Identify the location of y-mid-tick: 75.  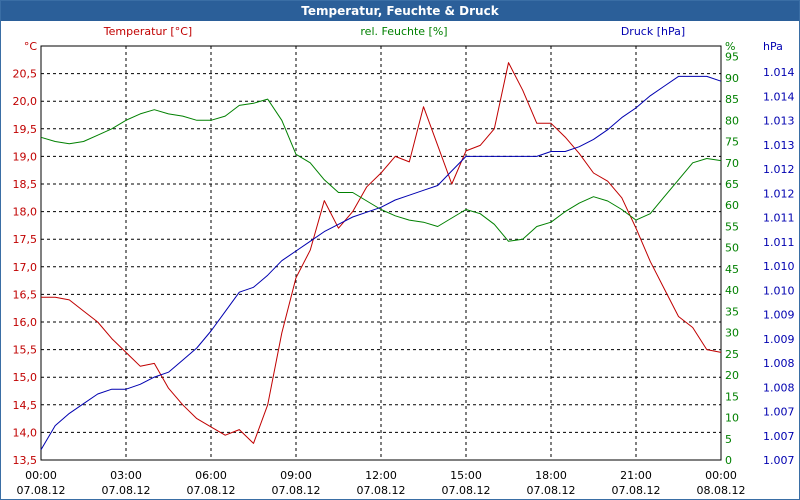
(732, 142).